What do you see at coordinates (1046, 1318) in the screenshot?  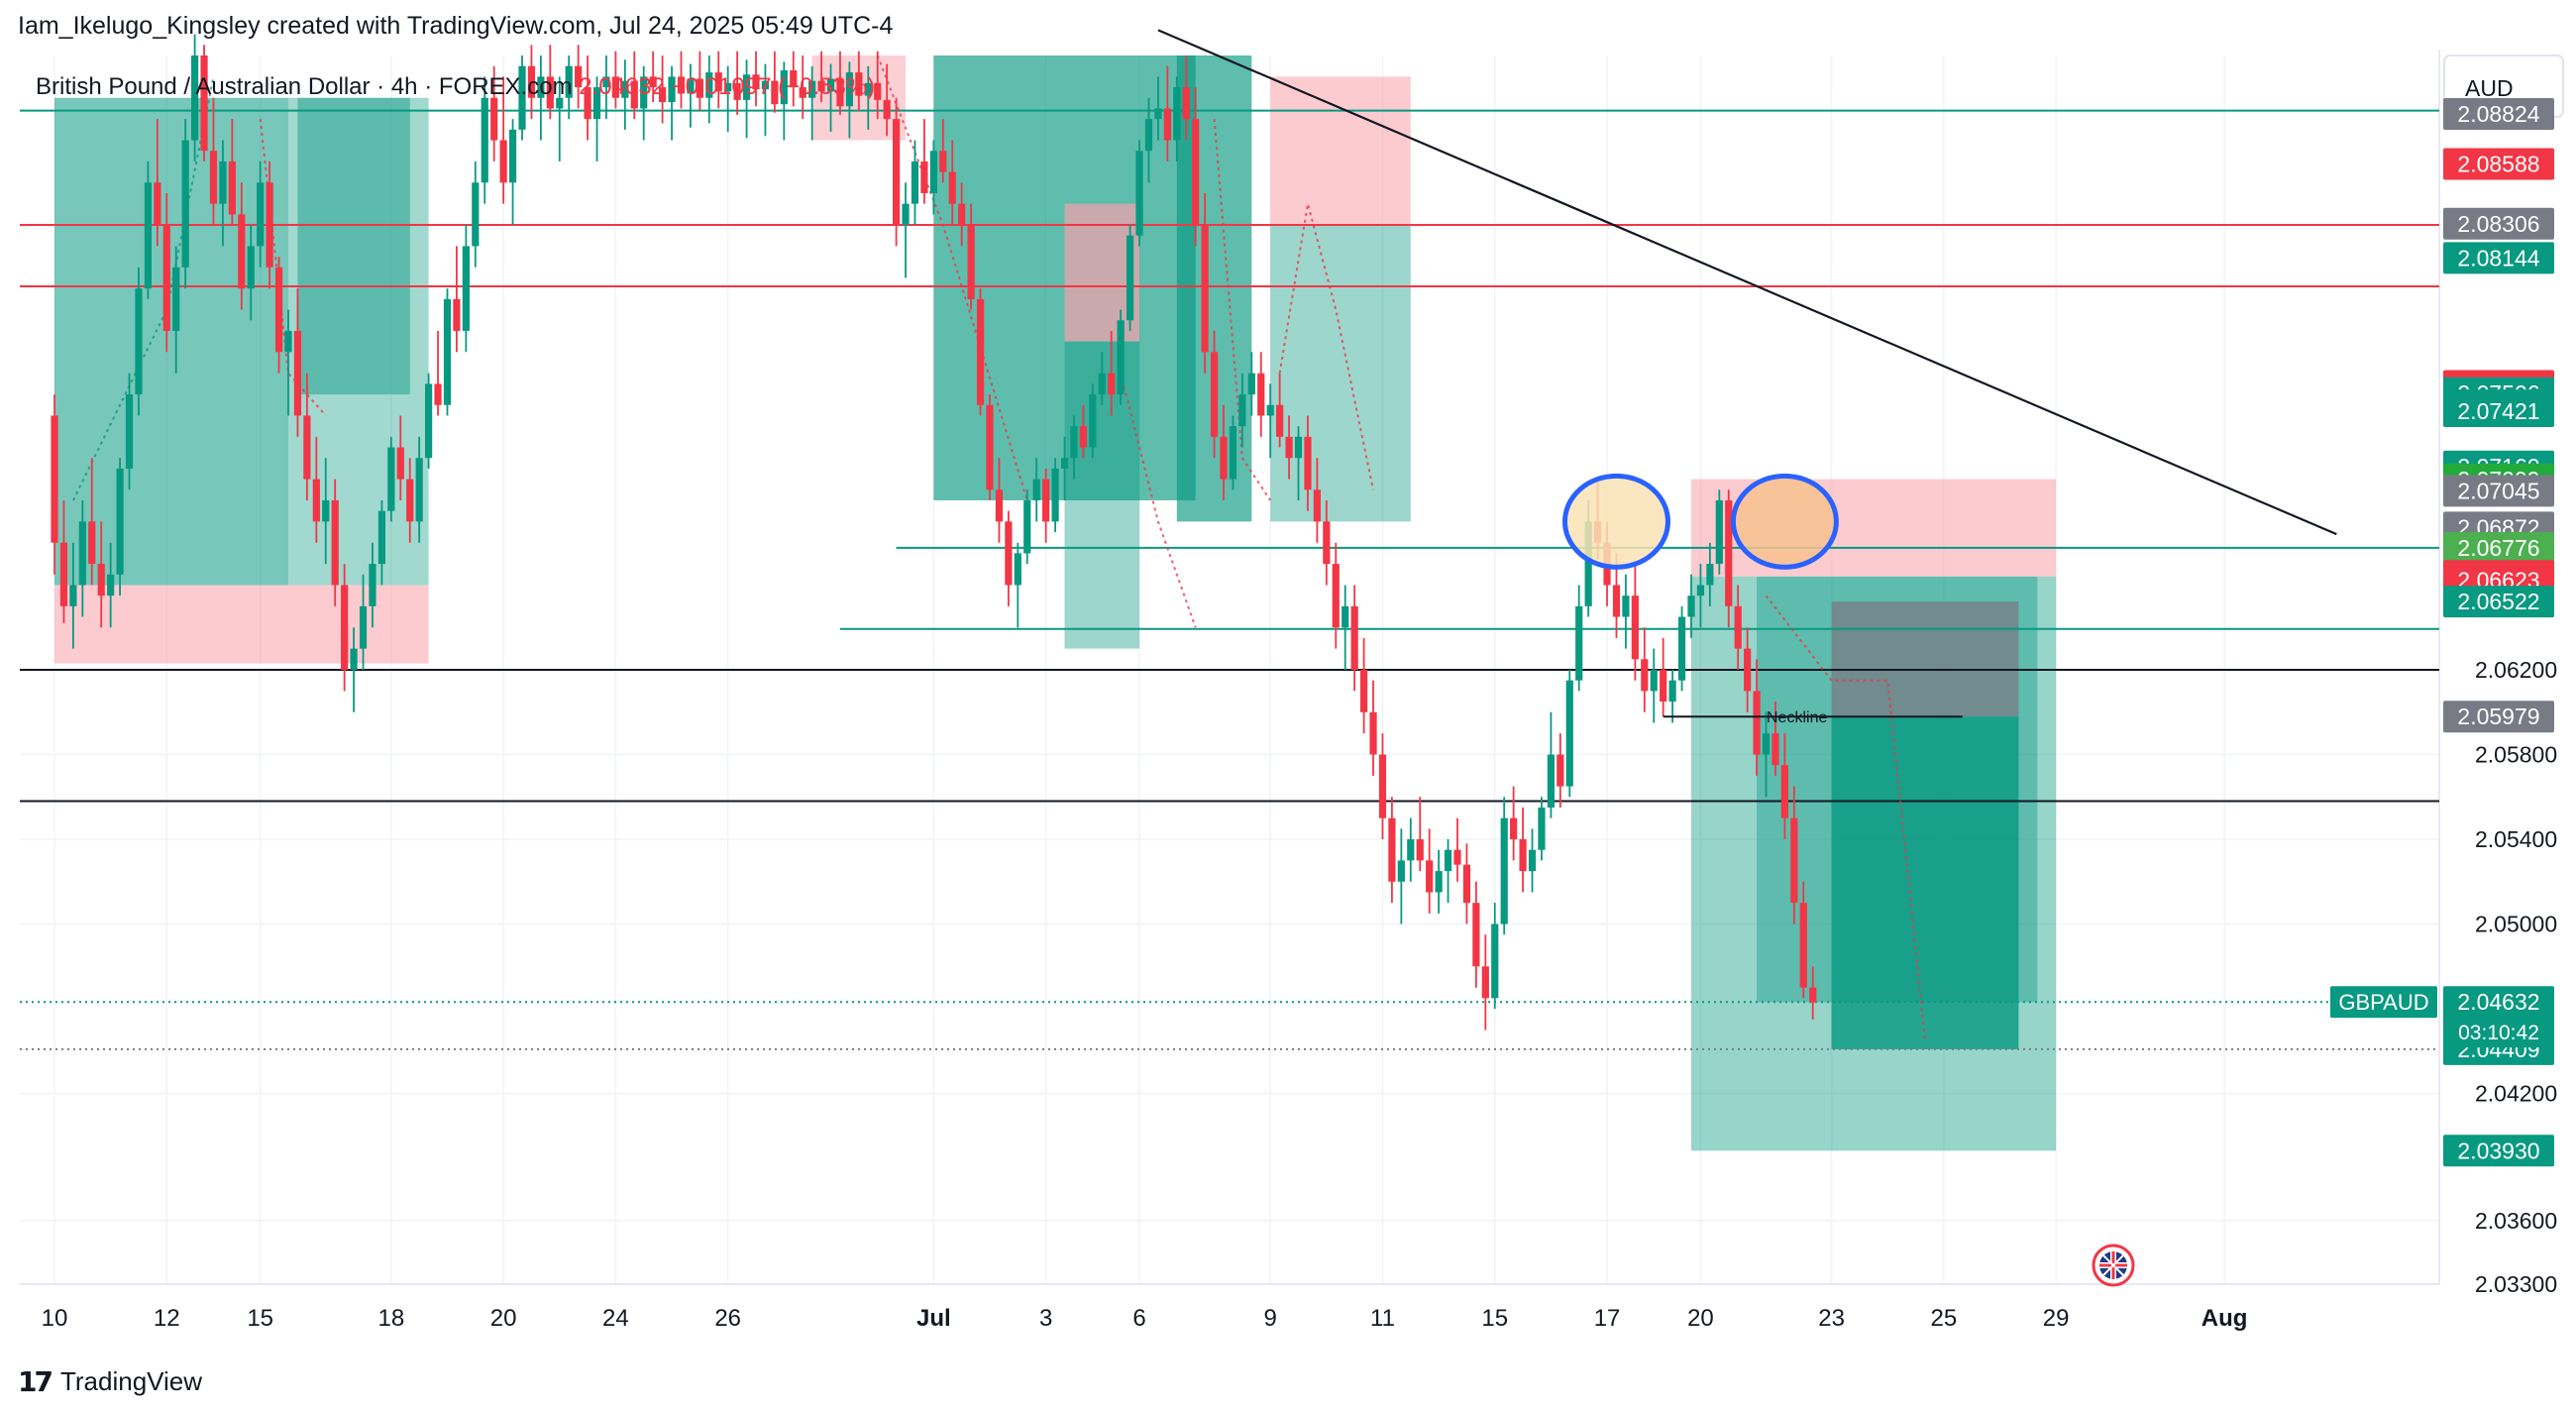 I see `time-tick-label: 3` at bounding box center [1046, 1318].